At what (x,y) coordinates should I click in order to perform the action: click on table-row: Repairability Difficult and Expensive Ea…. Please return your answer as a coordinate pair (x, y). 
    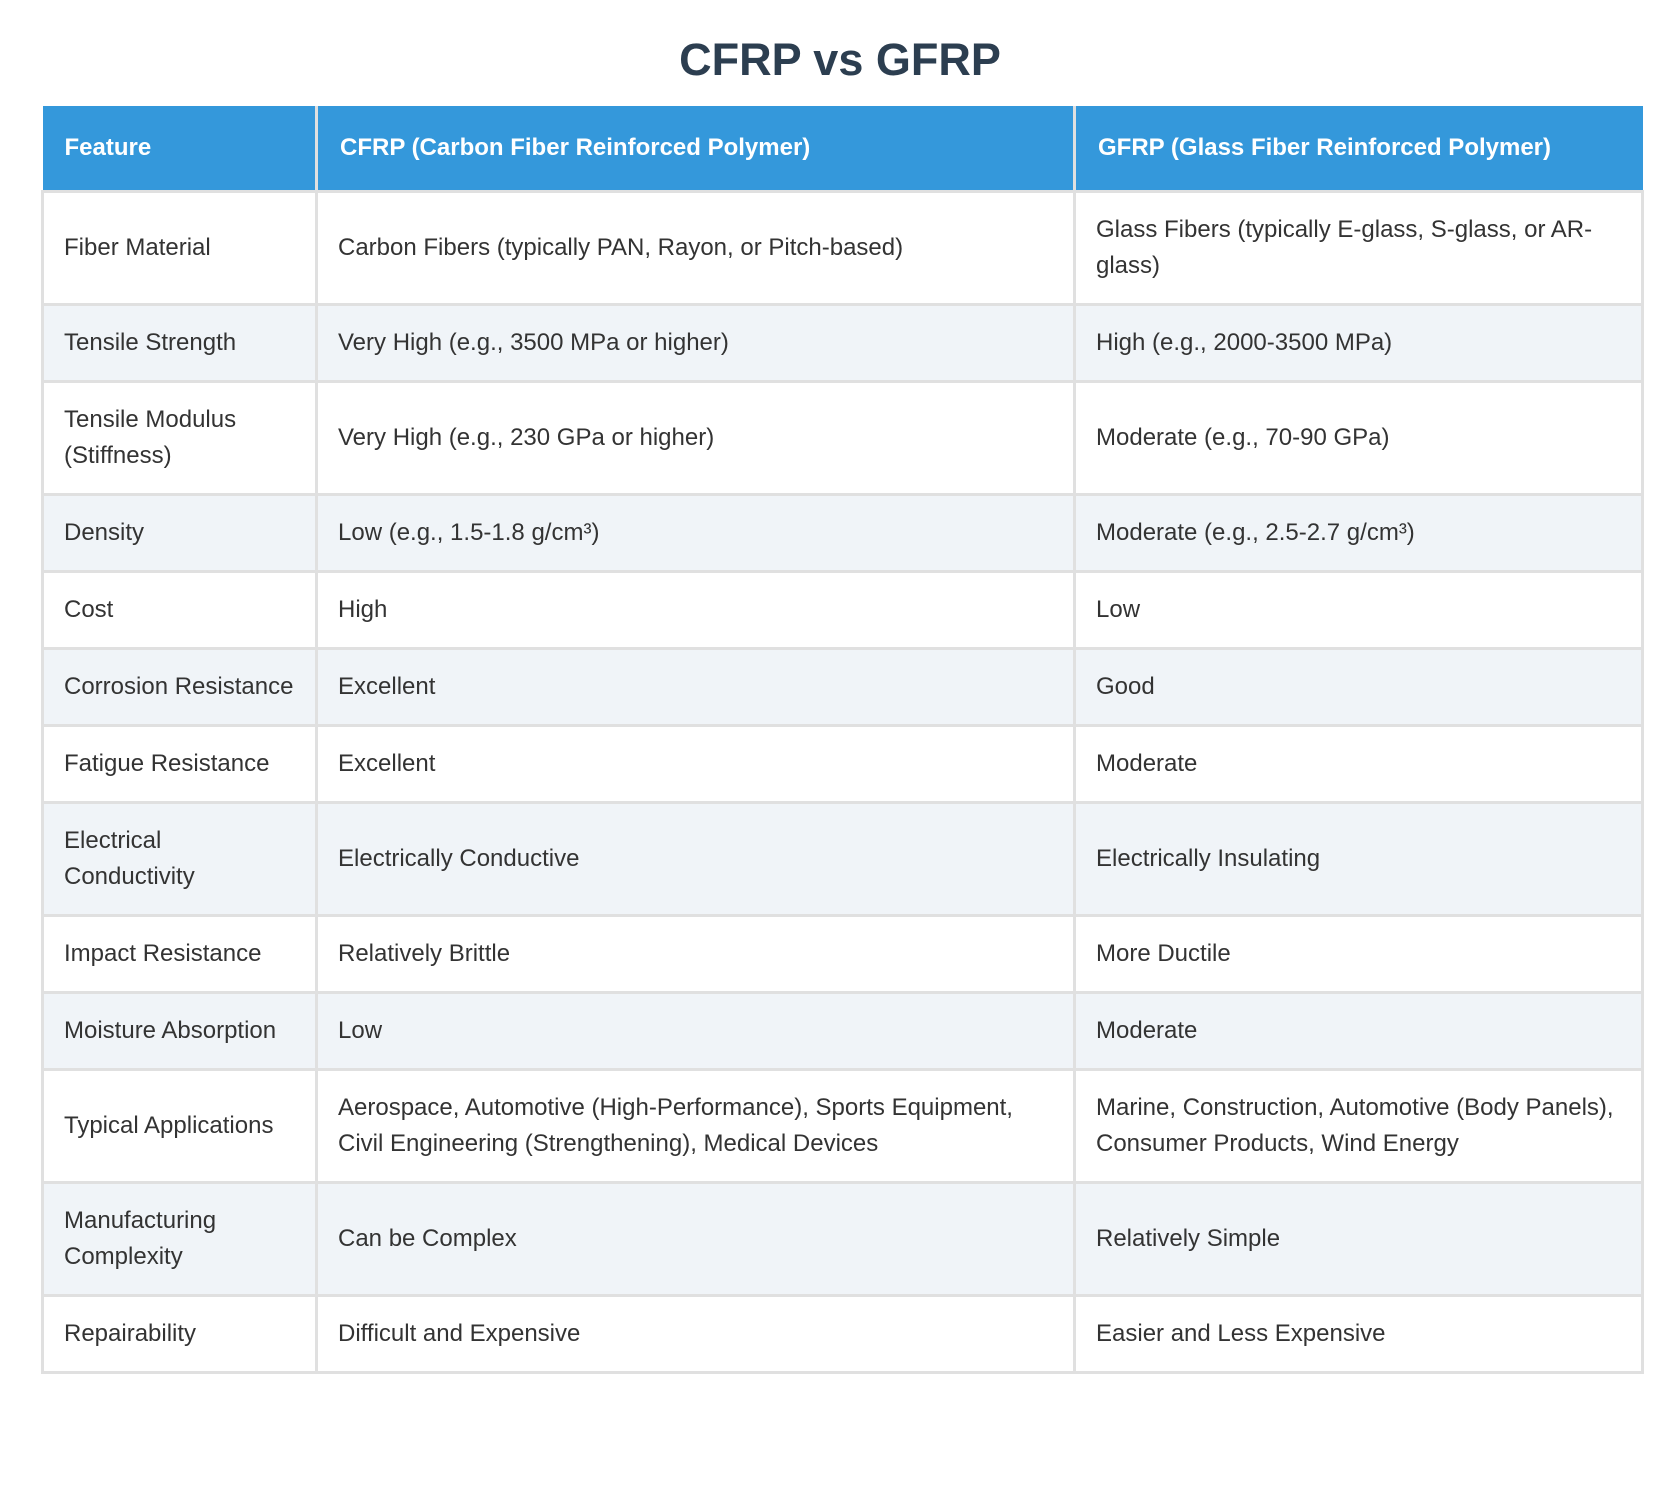
    Looking at the image, I should click on (842, 1333).